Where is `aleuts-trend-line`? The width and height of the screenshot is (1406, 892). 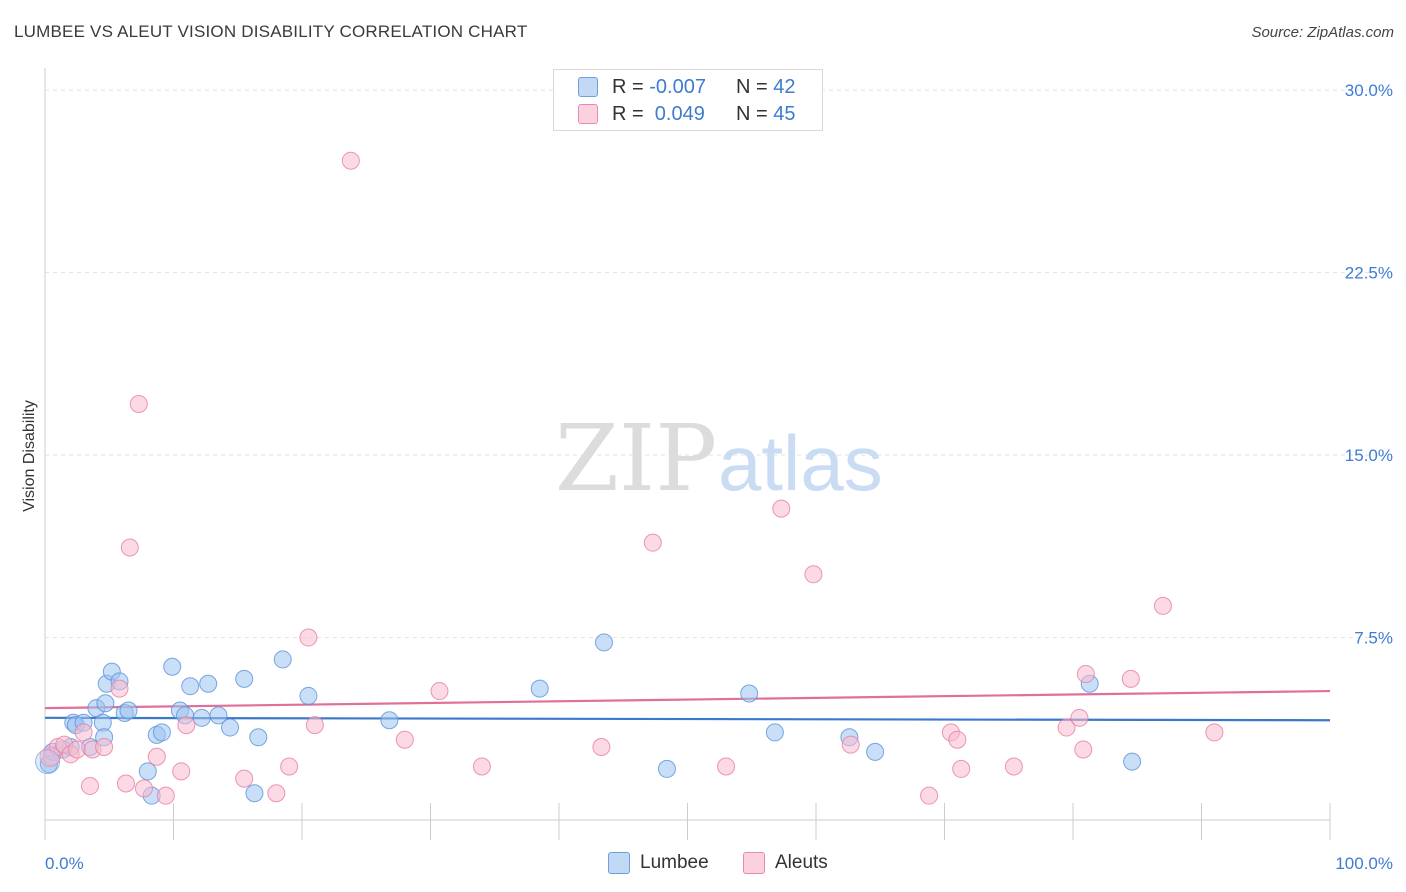
aleuts-trend-line is located at coordinates (687, 699).